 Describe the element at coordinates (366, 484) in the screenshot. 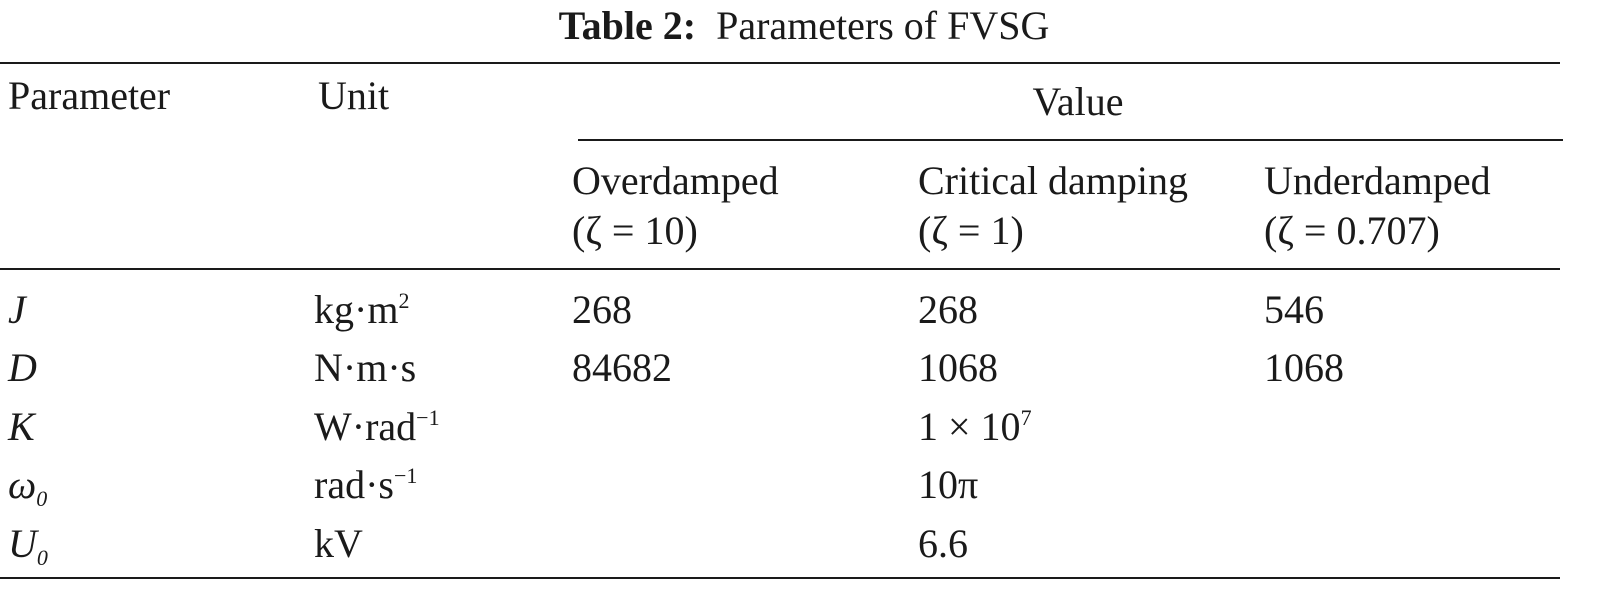

I see `row-omega0-unit: rad·s−1` at that location.